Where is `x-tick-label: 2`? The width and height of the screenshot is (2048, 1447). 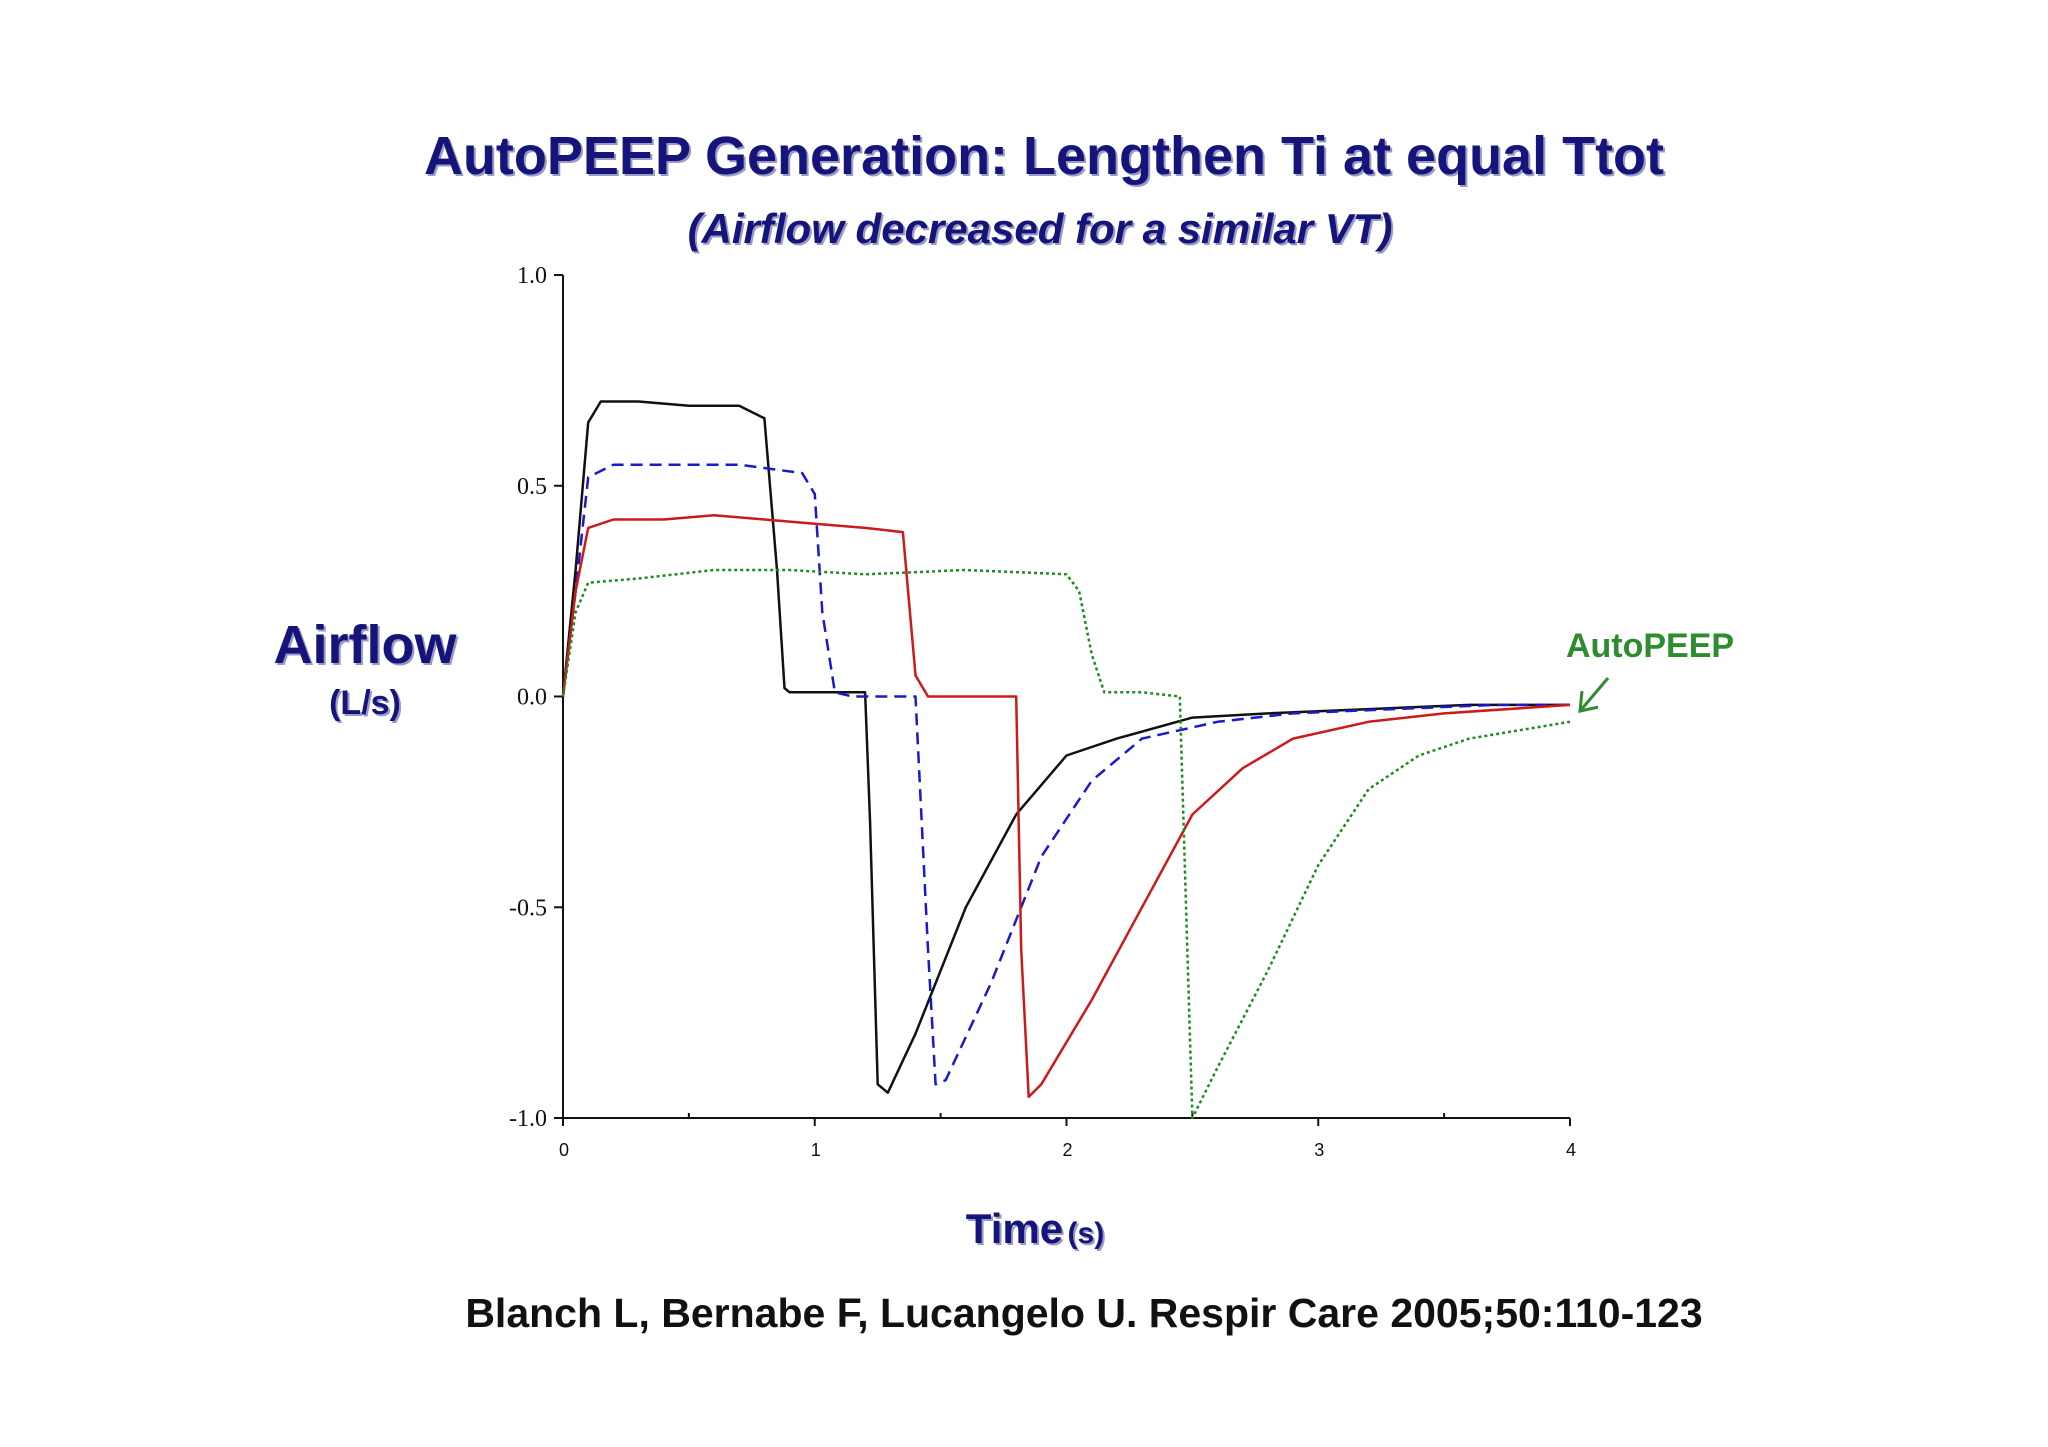 x-tick-label: 2 is located at coordinates (1067, 1150).